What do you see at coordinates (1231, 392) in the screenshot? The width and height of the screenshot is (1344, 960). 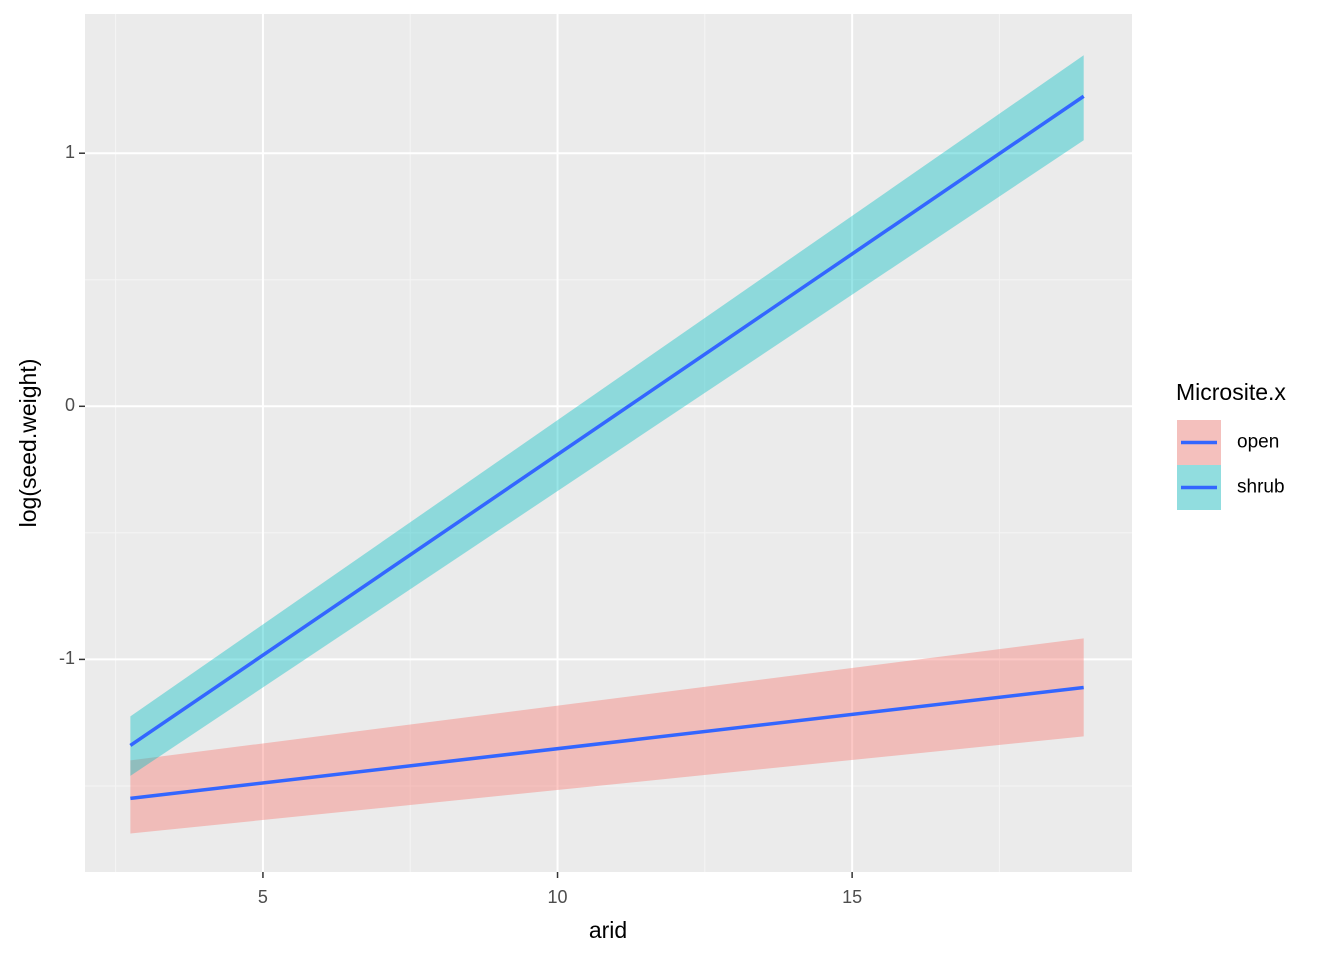 I see `legend-title: Microsite.x` at bounding box center [1231, 392].